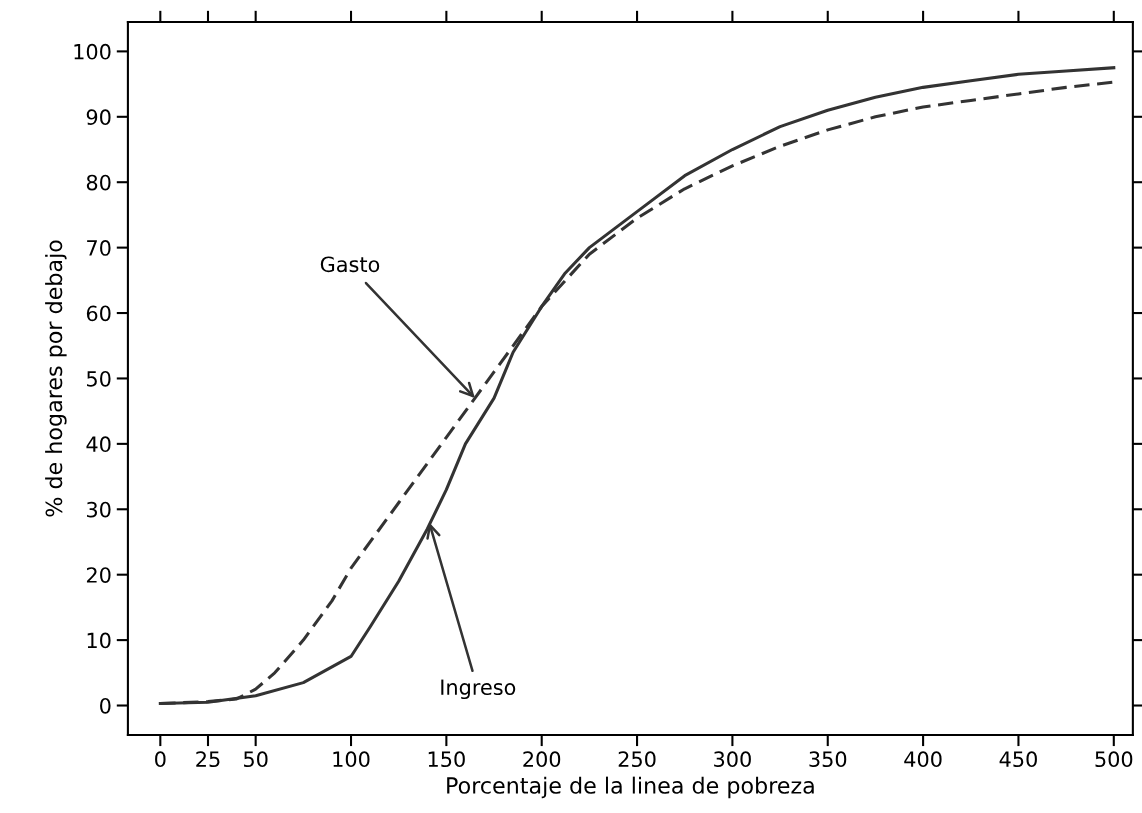 Image resolution: width=1142 pixels, height=813 pixels. What do you see at coordinates (98, 575) in the screenshot?
I see `y-tick-label: 20` at bounding box center [98, 575].